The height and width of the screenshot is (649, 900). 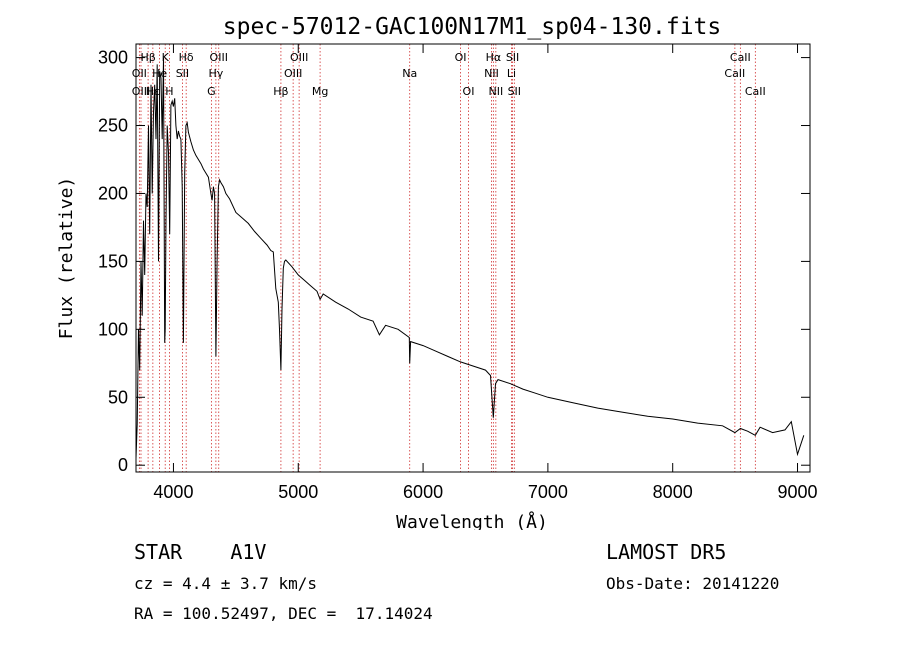 What do you see at coordinates (283, 613) in the screenshot?
I see `coordinates: RA = 100.52497, DEC = 17.14024` at bounding box center [283, 613].